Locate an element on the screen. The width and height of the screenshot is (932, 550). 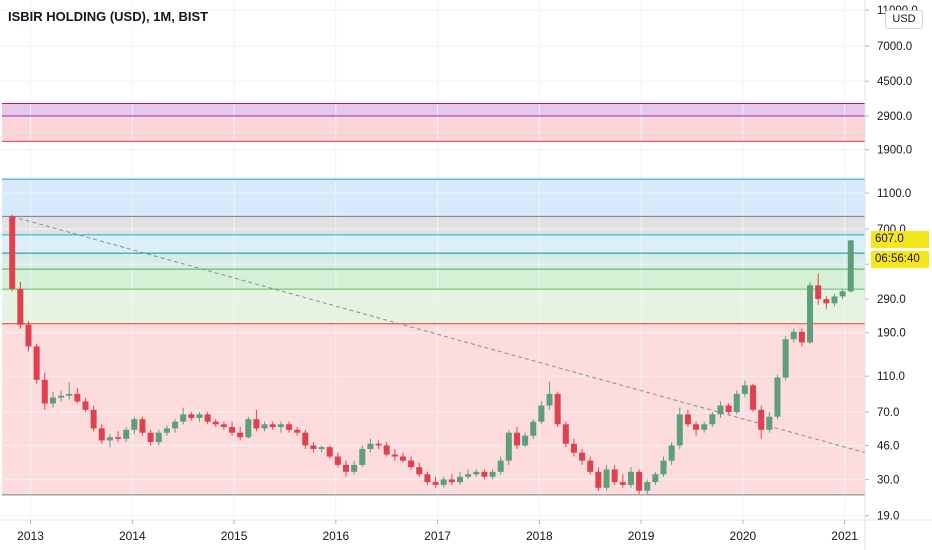
last-price-badge: 607.0 is located at coordinates (900, 240).